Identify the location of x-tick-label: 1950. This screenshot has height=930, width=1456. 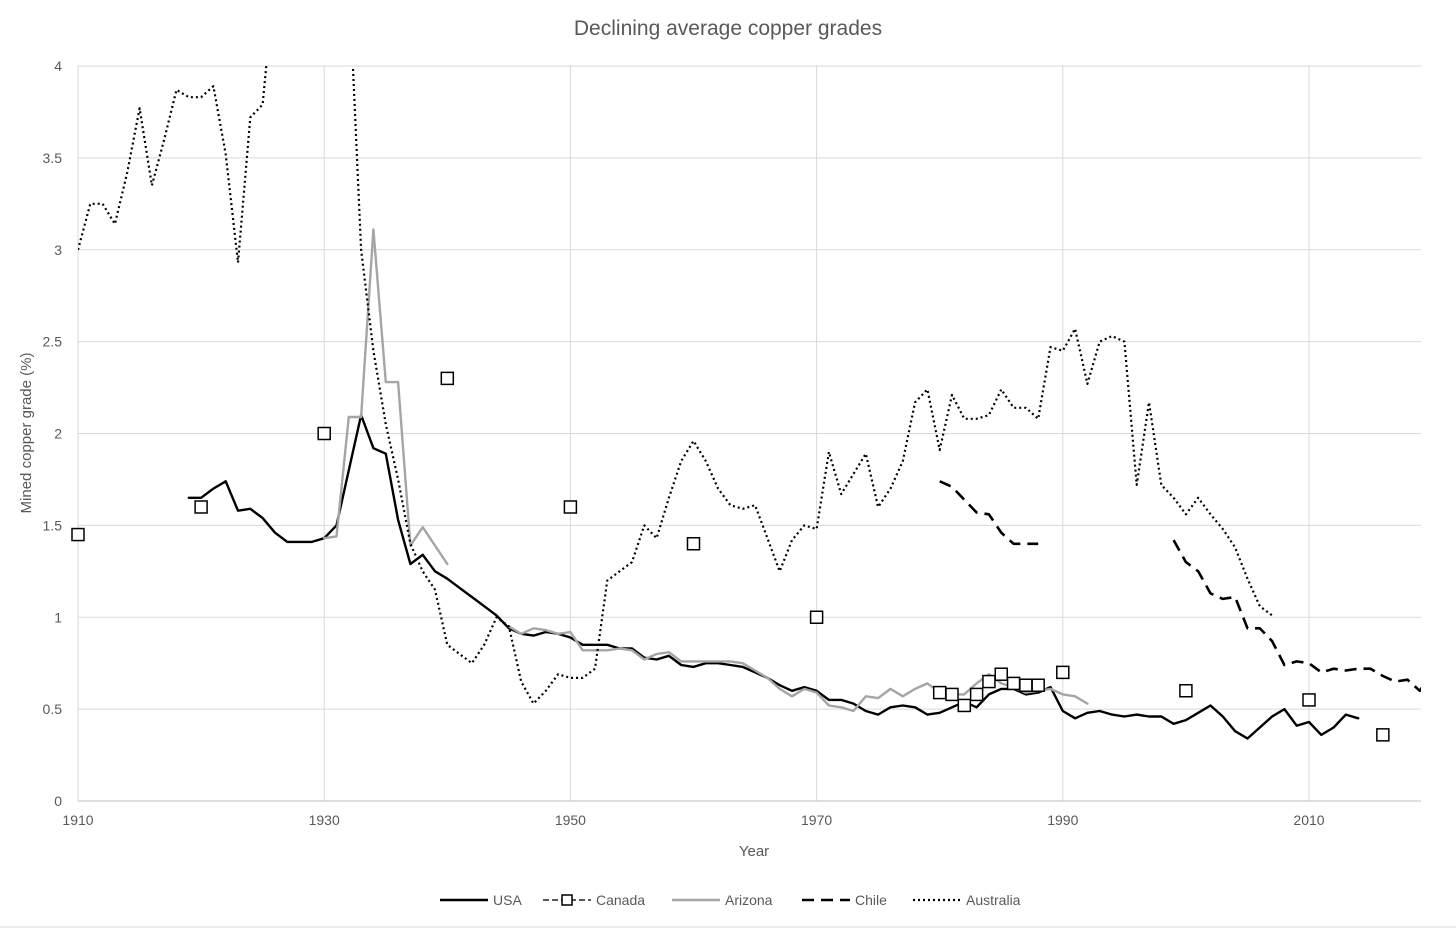
(570, 820).